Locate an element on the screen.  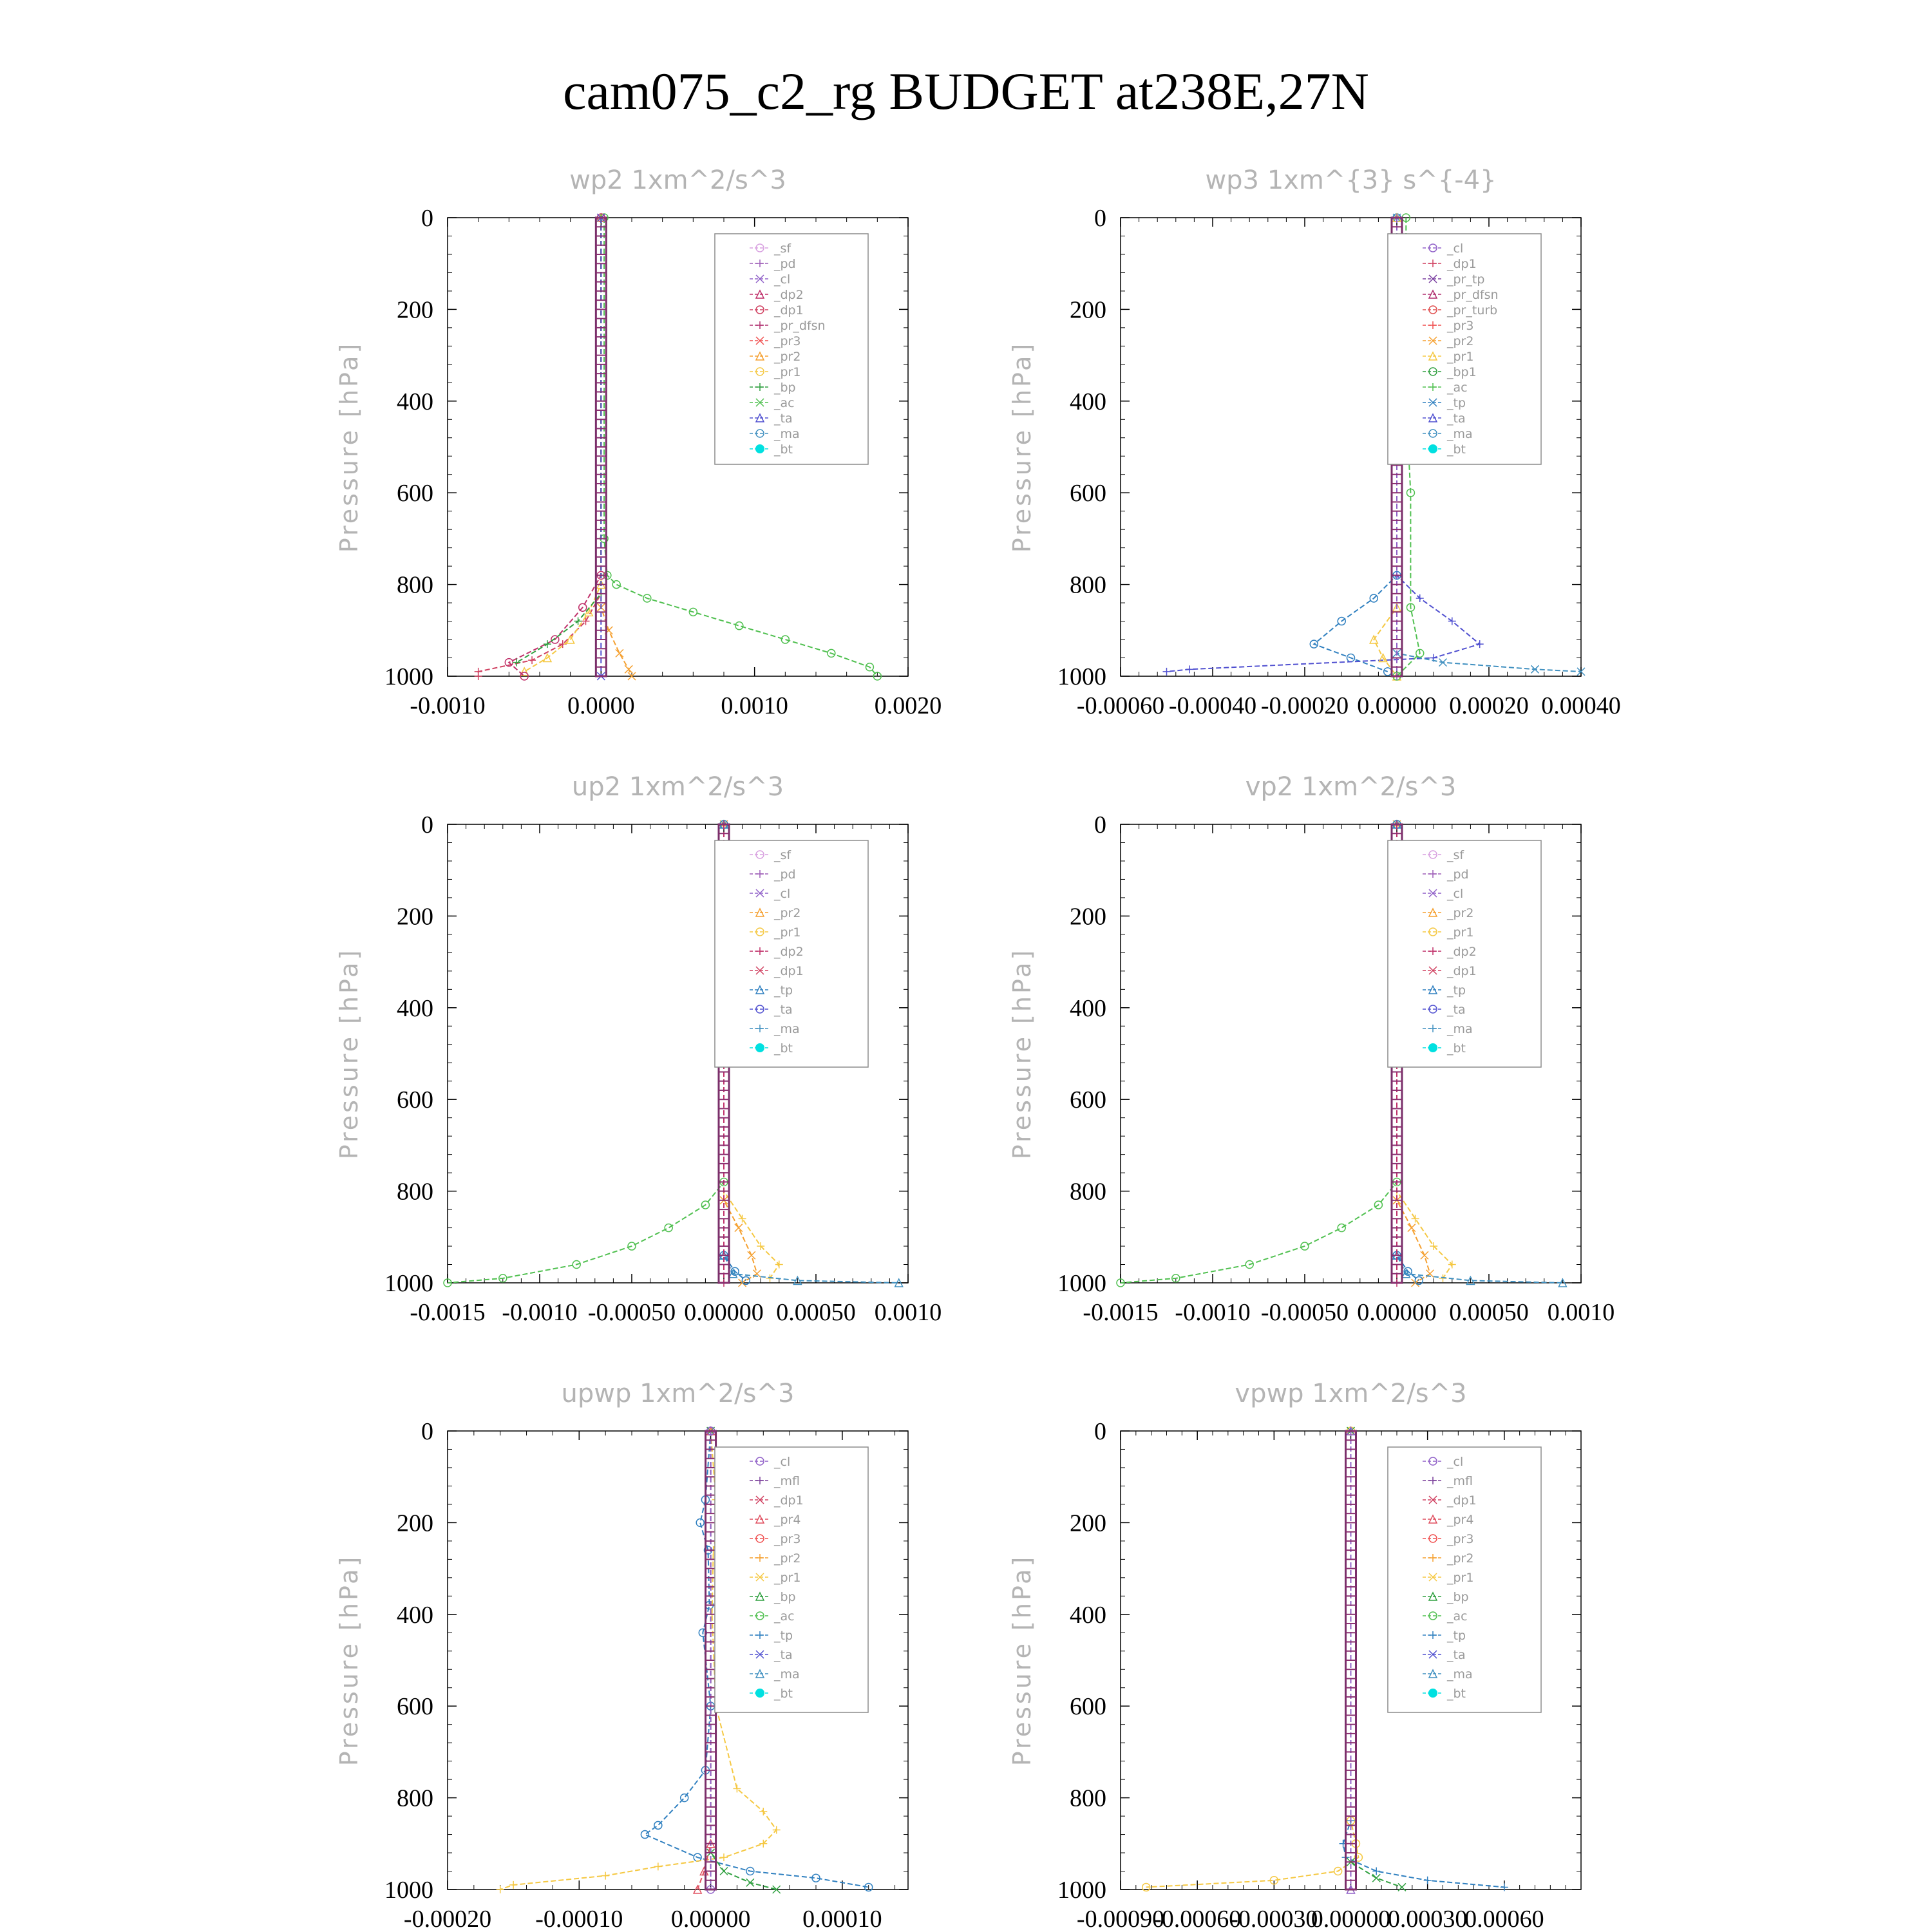
x-tick-label: -0.00050 is located at coordinates (1305, 1313).